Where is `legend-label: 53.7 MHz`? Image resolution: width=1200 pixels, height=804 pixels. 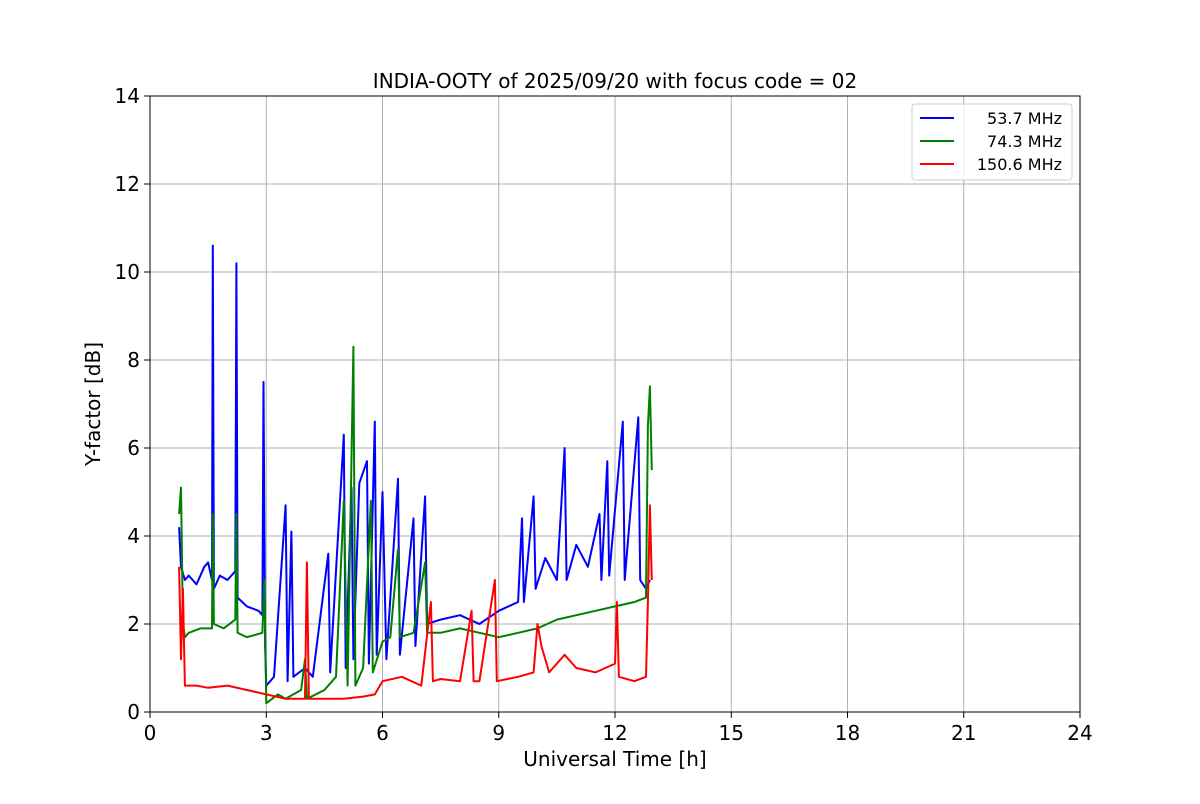 legend-label: 53.7 MHz is located at coordinates (1024, 118).